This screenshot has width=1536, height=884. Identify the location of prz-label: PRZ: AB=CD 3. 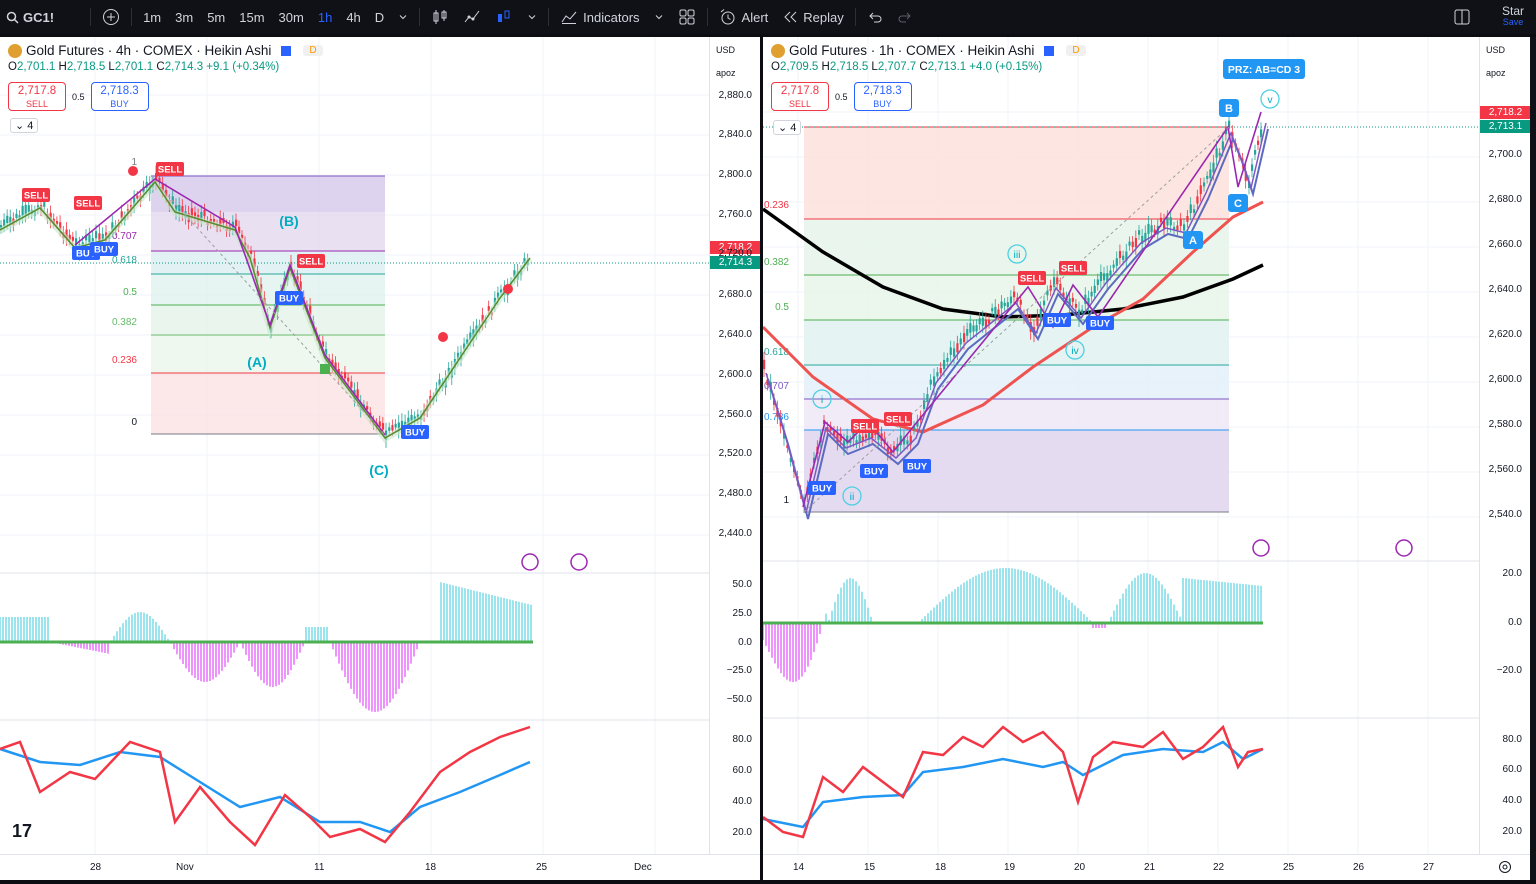
(1264, 70).